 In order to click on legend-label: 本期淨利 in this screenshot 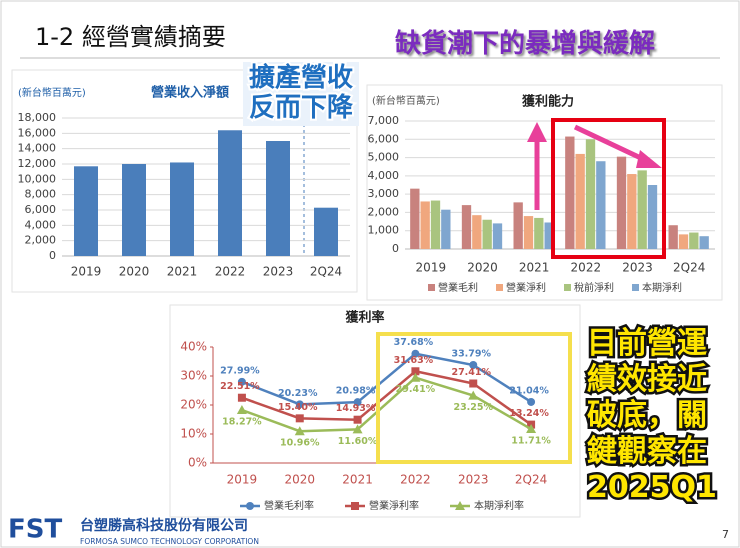, I will do `click(662, 287)`.